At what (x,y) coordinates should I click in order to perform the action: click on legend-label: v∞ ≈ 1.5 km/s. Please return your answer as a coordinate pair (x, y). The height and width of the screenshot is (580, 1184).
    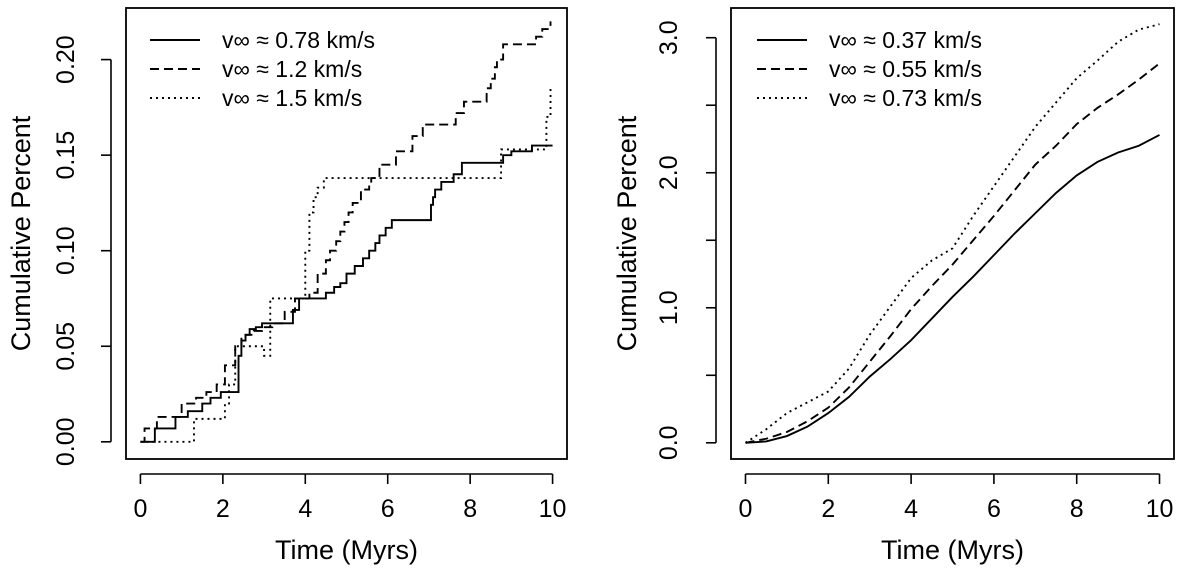
    Looking at the image, I should click on (292, 98).